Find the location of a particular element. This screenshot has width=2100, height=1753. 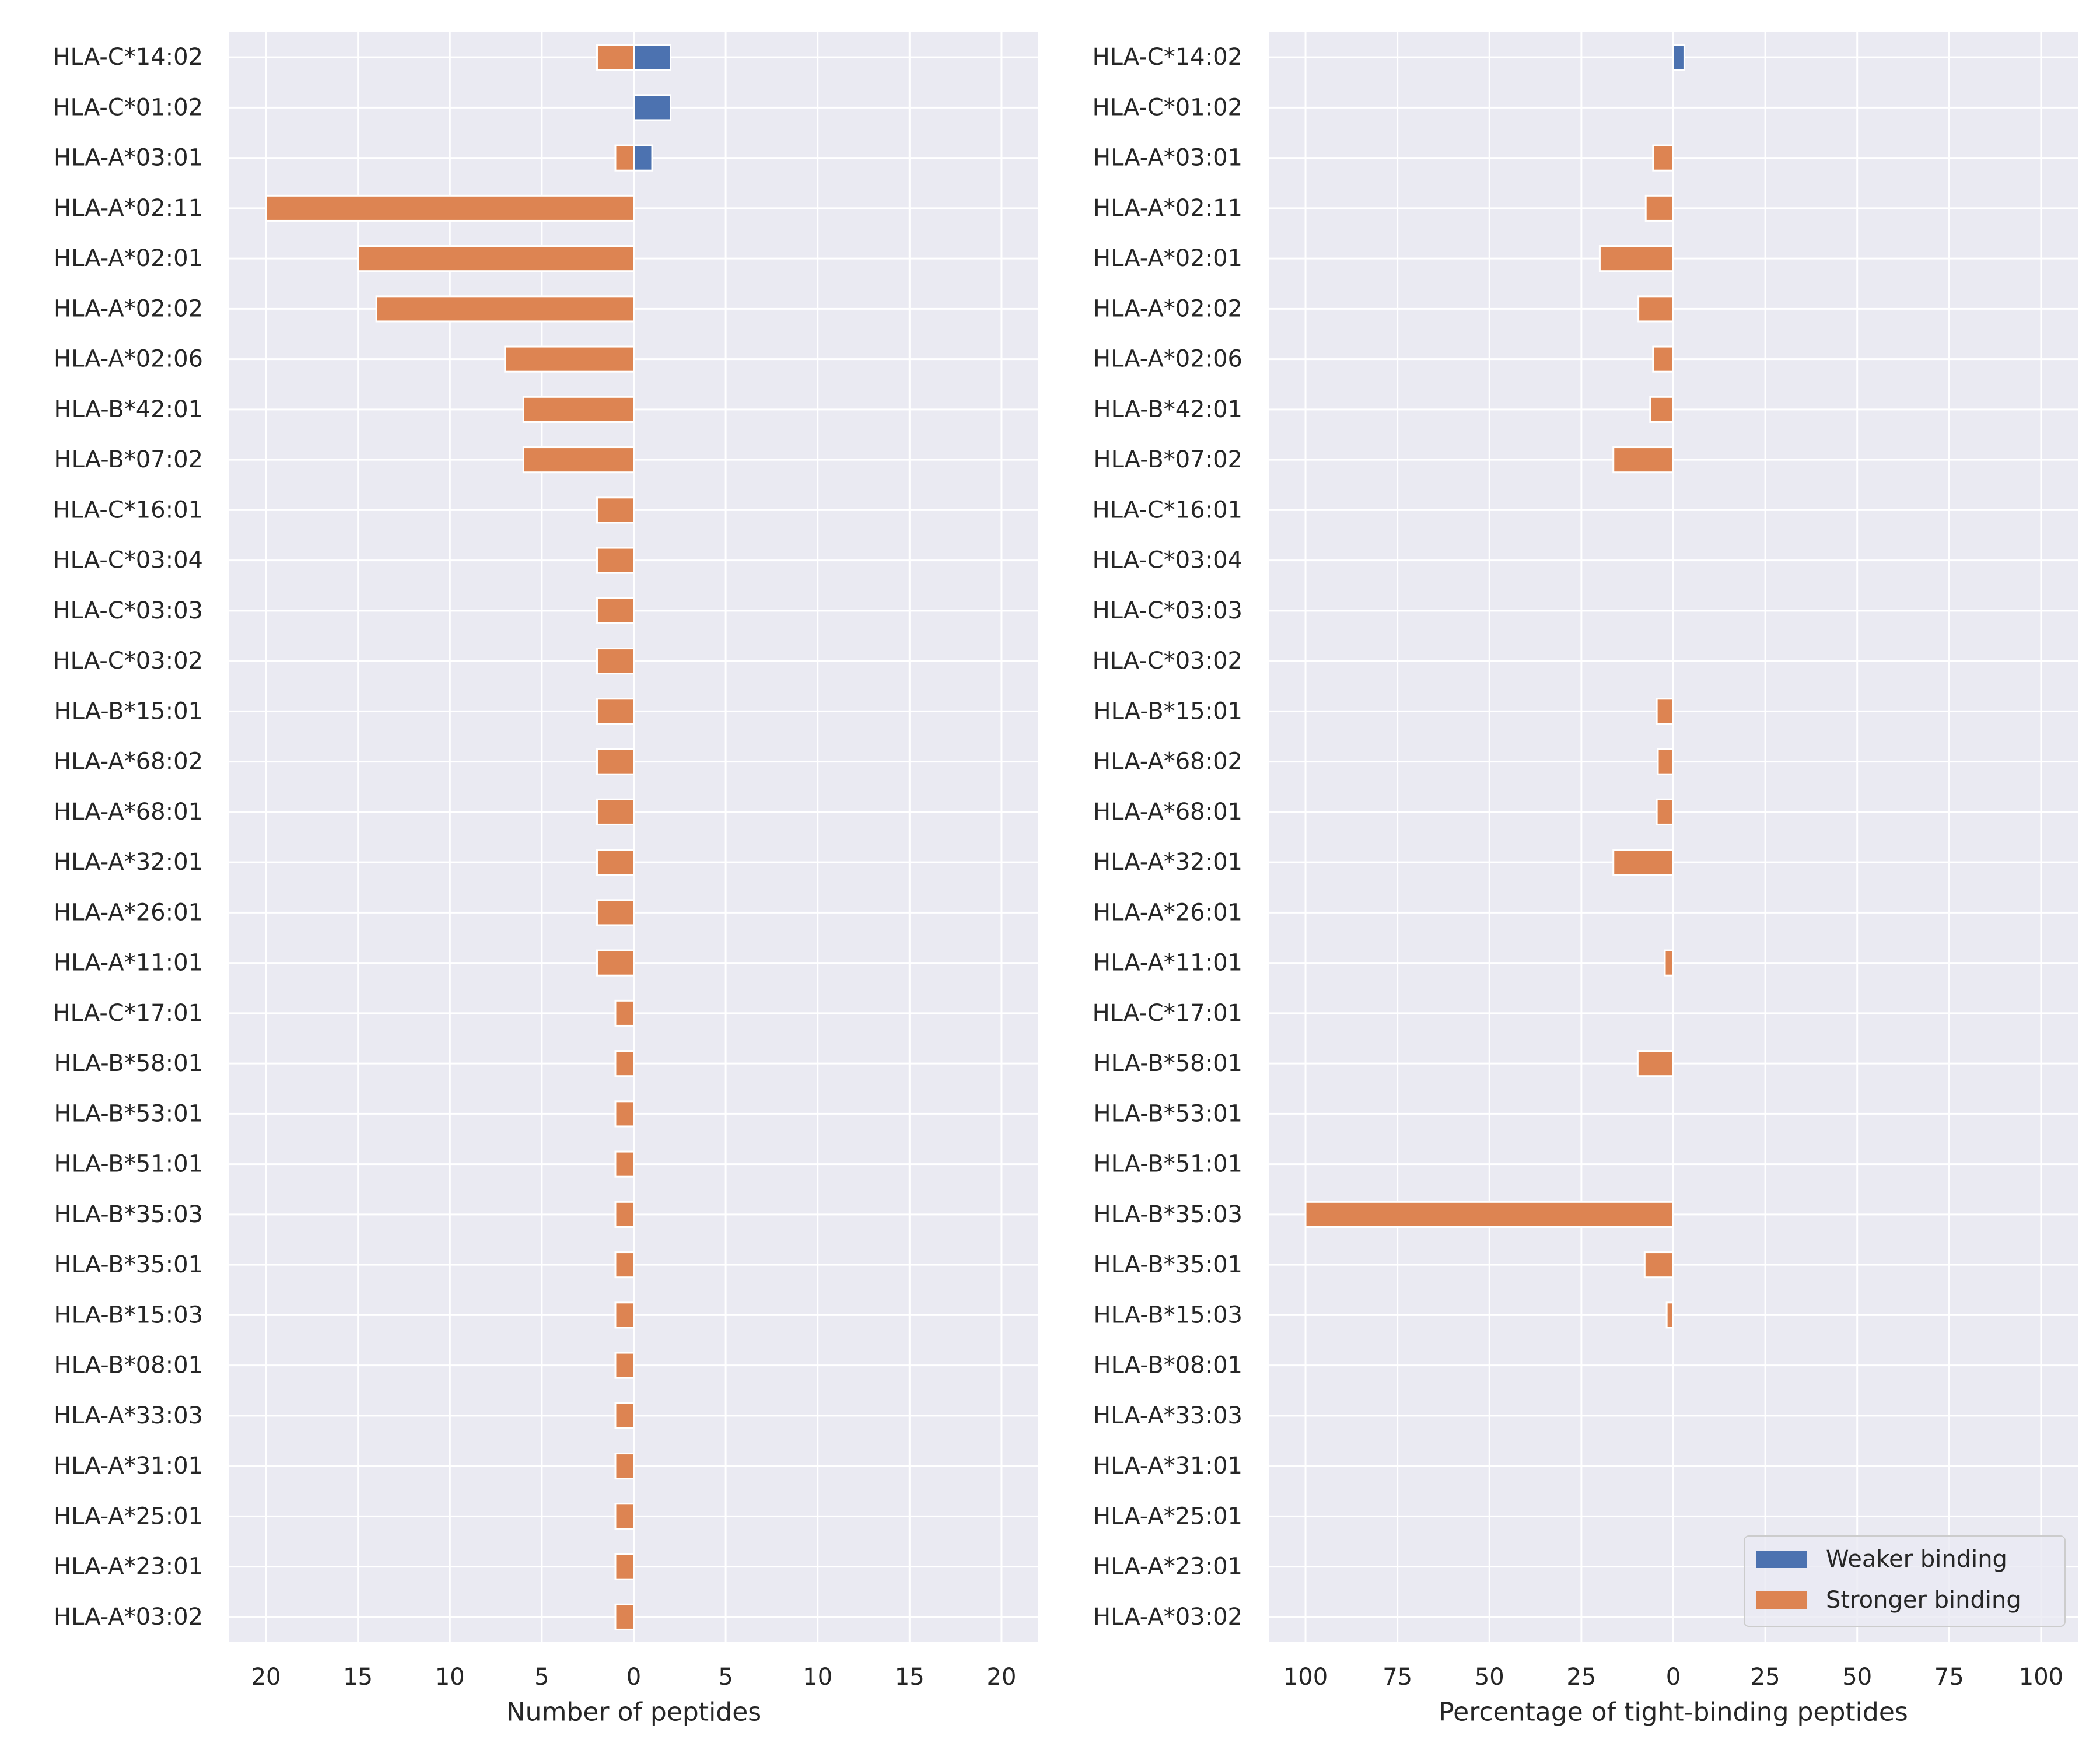

y-tick-label: HLA-C*03:03 is located at coordinates (1167, 610).